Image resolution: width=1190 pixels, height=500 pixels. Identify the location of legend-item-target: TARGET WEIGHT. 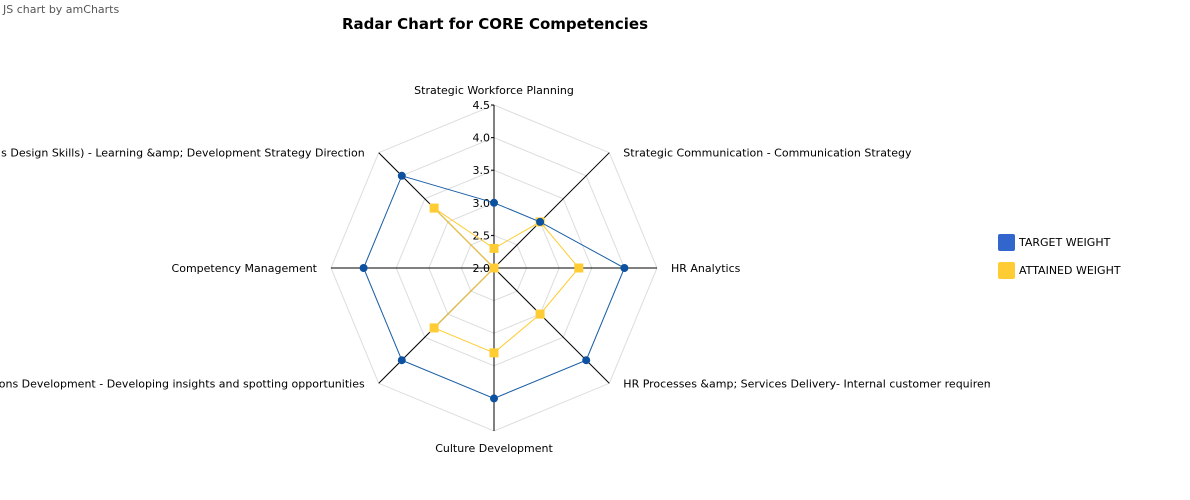
(1059, 242).